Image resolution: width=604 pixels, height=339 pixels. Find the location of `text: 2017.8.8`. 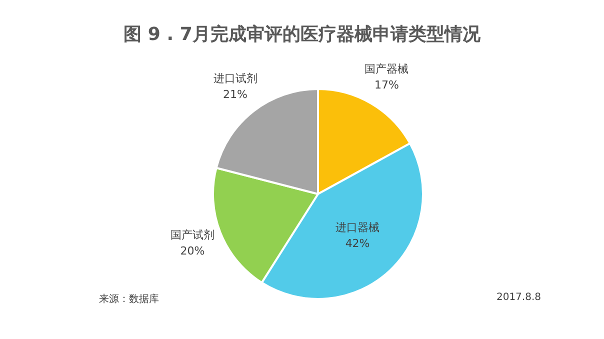

text: 2017.8.8 is located at coordinates (518, 297).